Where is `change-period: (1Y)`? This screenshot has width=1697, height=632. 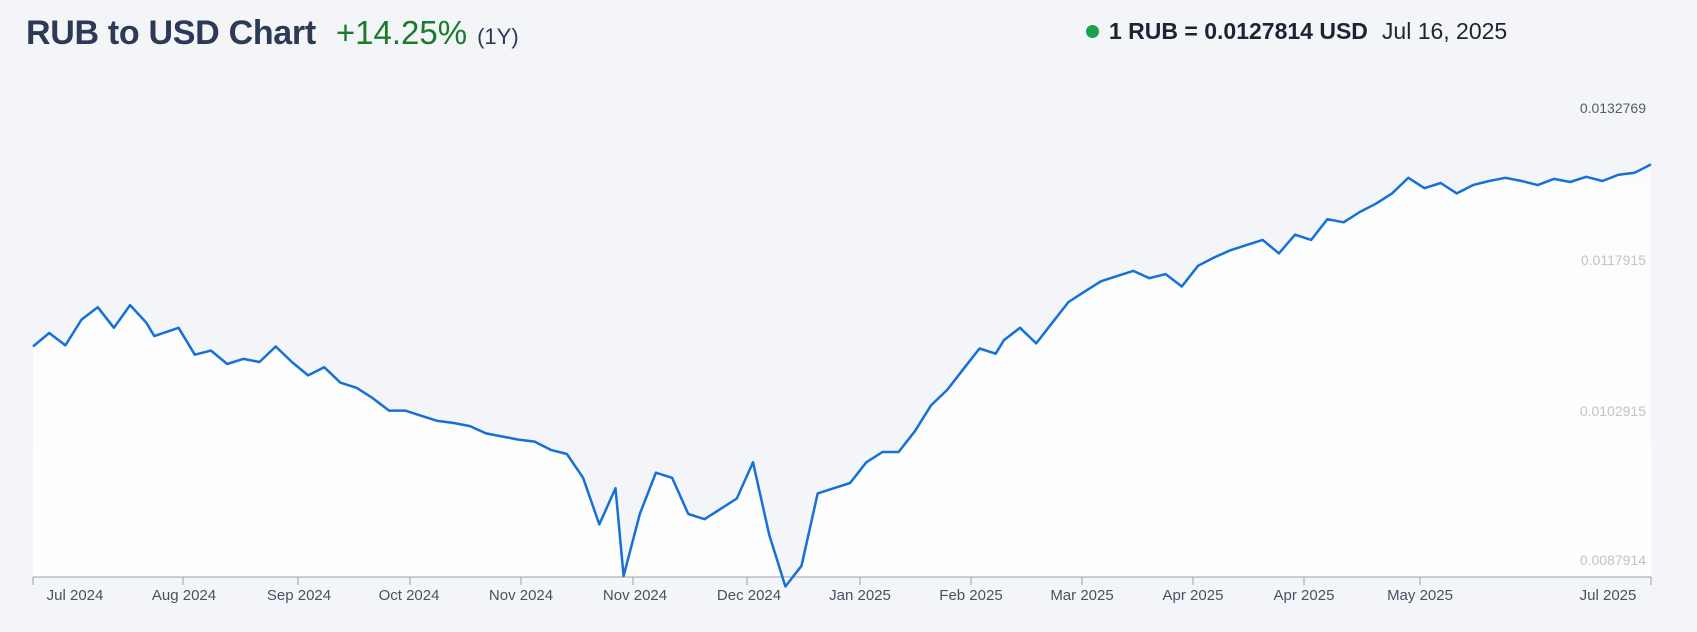 change-period: (1Y) is located at coordinates (498, 36).